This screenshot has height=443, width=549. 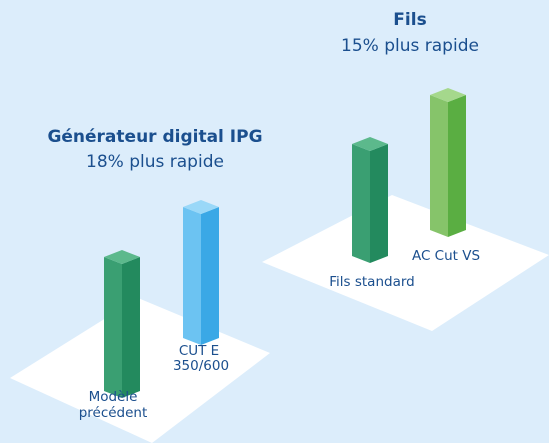 What do you see at coordinates (201, 366) in the screenshot?
I see `bar-label: 350/600` at bounding box center [201, 366].